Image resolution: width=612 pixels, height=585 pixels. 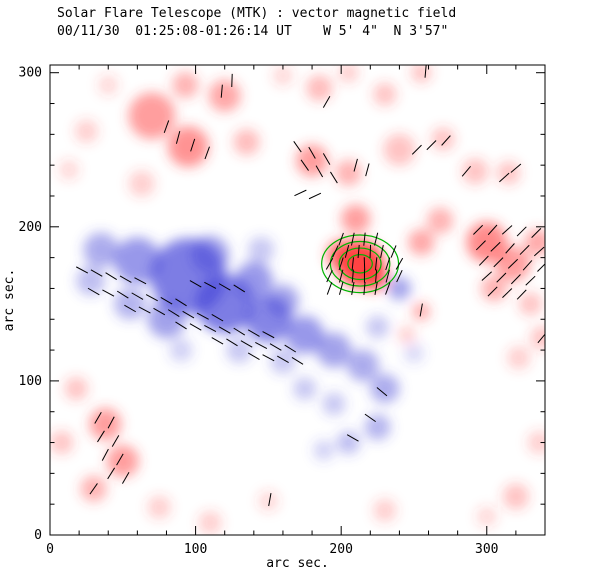 I want to click on y-axis-label: arc sec., so click(x=9, y=300).